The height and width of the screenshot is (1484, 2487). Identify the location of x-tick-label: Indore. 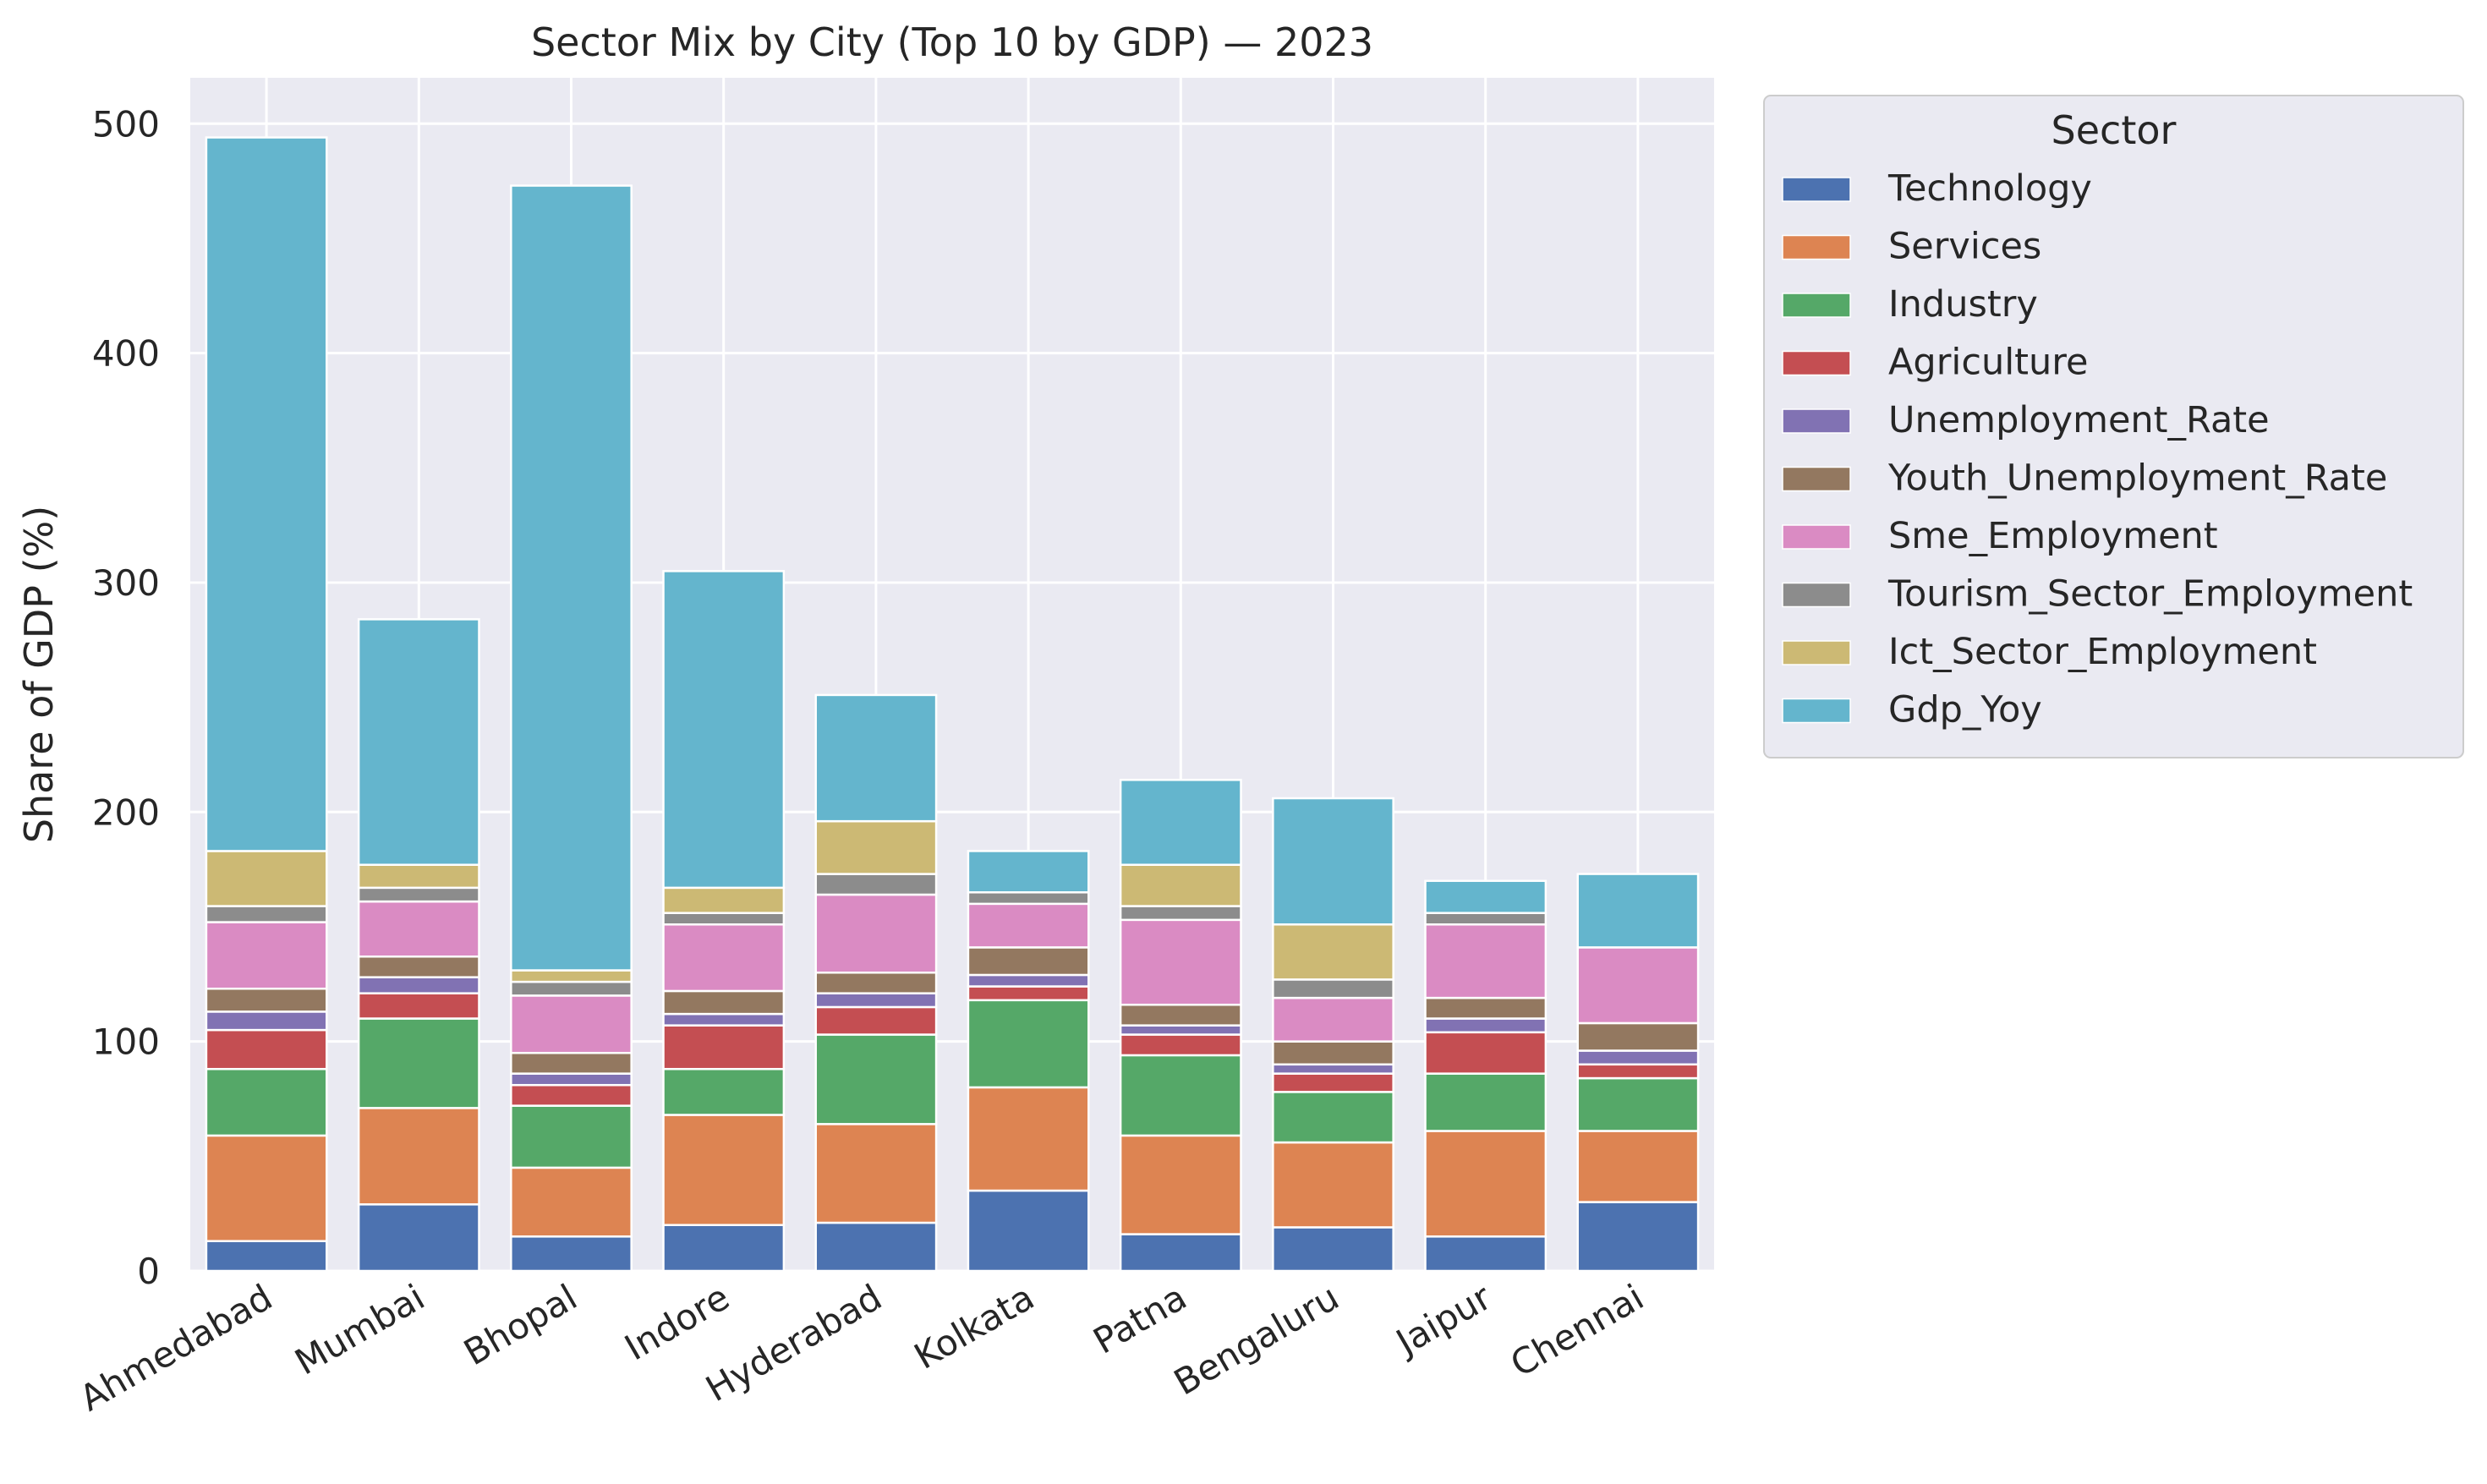
(677, 1322).